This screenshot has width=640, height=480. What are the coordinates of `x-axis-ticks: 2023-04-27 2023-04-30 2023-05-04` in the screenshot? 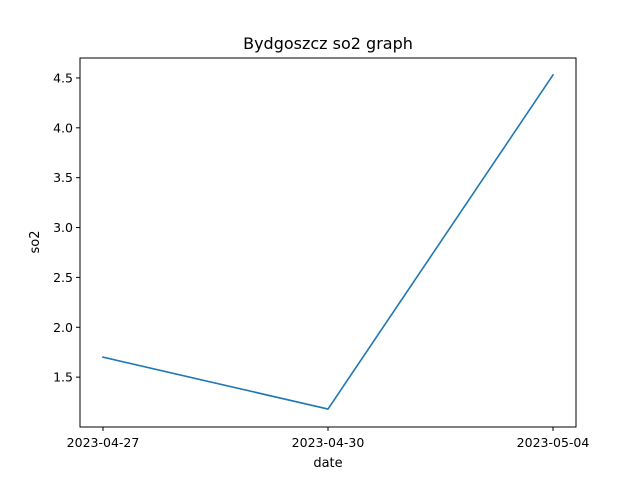 It's located at (328, 438).